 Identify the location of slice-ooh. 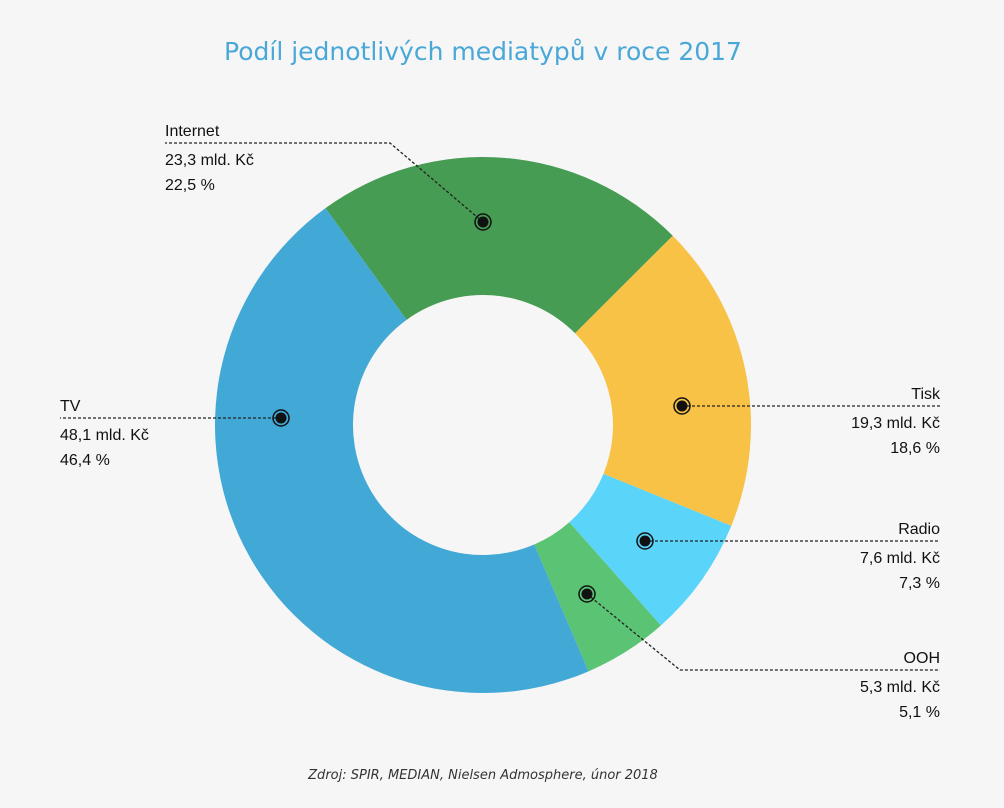
(597, 597).